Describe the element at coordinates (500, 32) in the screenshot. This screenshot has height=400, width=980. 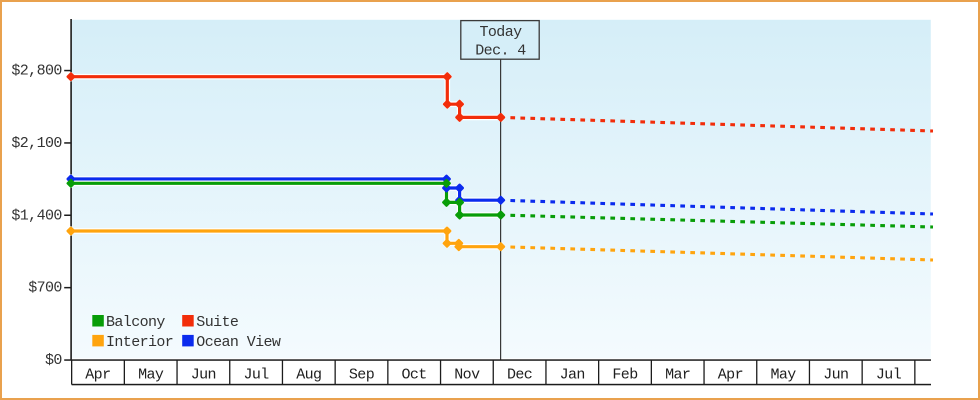
I see `svg-text: Today` at that location.